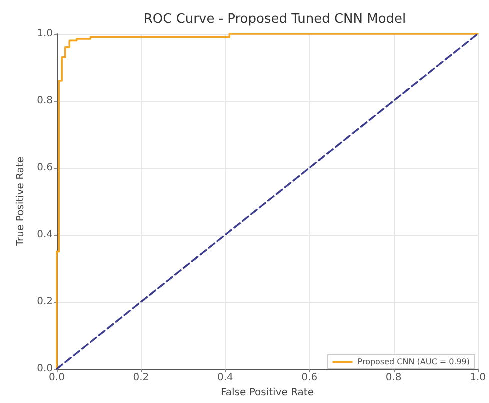  What do you see at coordinates (45, 34) in the screenshot?
I see `y-tick-label: 1.0` at bounding box center [45, 34].